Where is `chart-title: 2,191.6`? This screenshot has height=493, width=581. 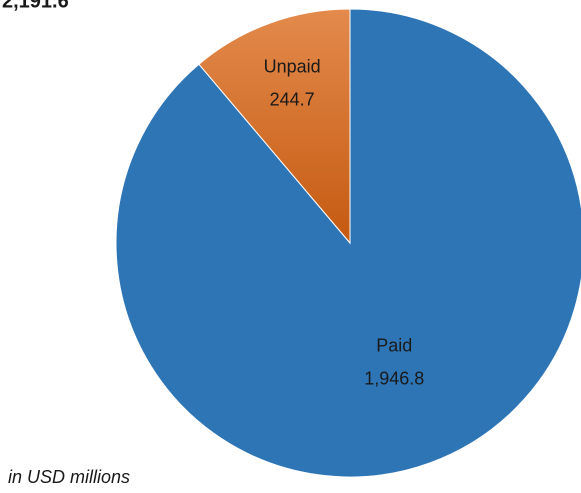
chart-title: 2,191.6 is located at coordinates (35, 6).